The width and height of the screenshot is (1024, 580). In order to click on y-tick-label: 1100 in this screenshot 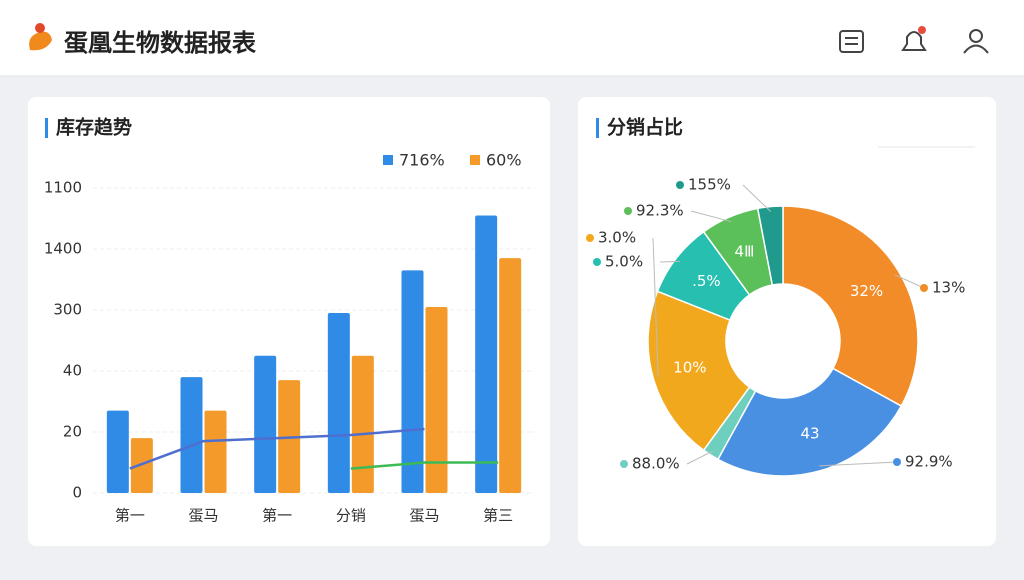, I will do `click(63, 188)`.